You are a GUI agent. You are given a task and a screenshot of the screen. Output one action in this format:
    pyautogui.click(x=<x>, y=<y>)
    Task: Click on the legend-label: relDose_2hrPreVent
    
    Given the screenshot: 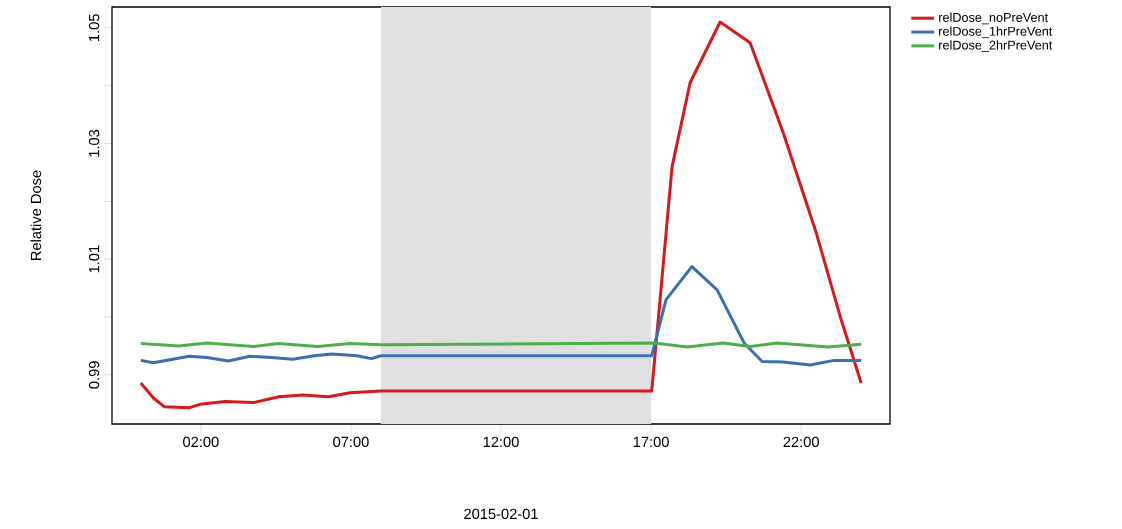 What is the action you would take?
    pyautogui.click(x=996, y=46)
    